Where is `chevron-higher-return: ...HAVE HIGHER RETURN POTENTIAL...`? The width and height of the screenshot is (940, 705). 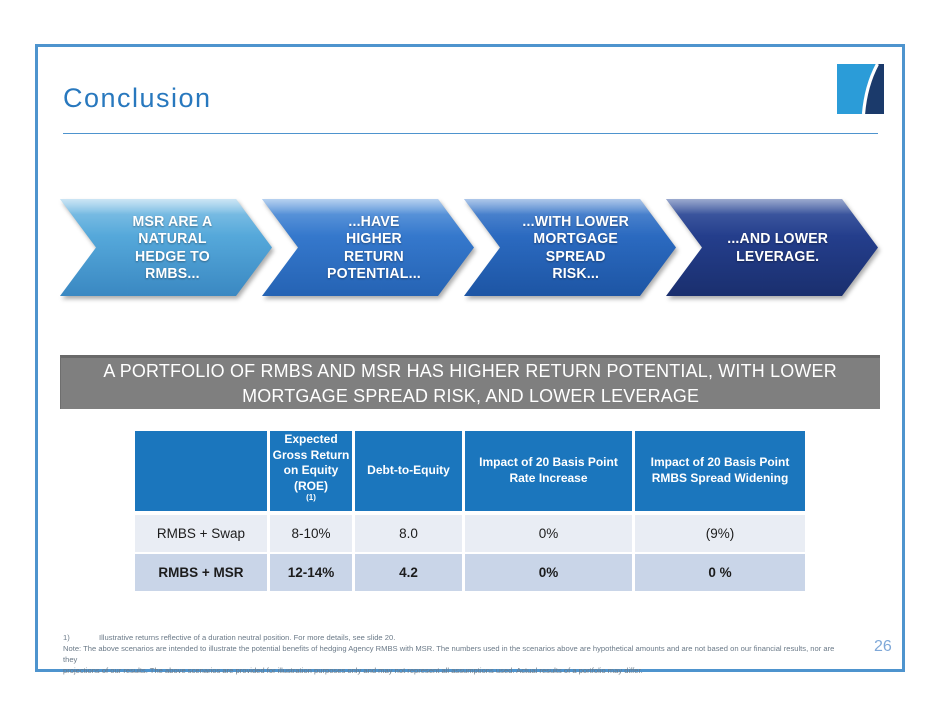
chevron-higher-return: ...HAVE HIGHER RETURN POTENTIAL... is located at coordinates (368, 247).